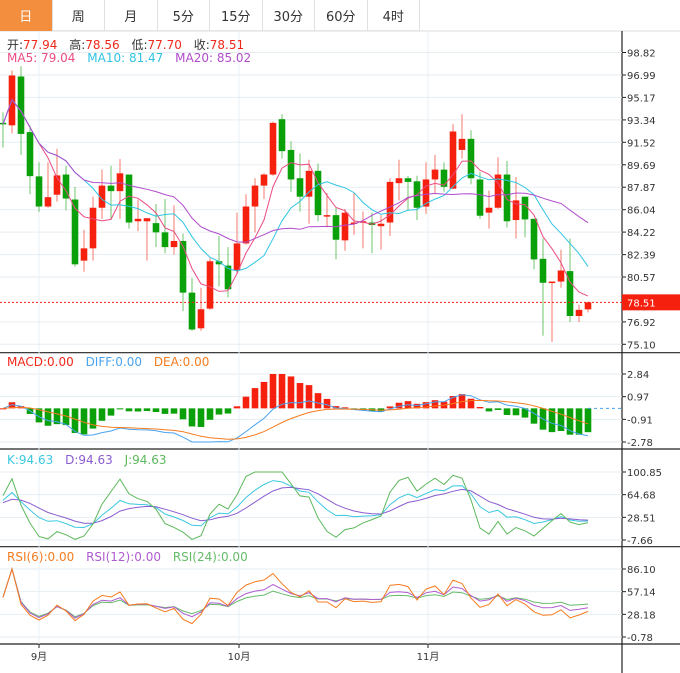 Image resolution: width=680 pixels, height=673 pixels. I want to click on price-axis-tick-label: 89.69, so click(641, 166).